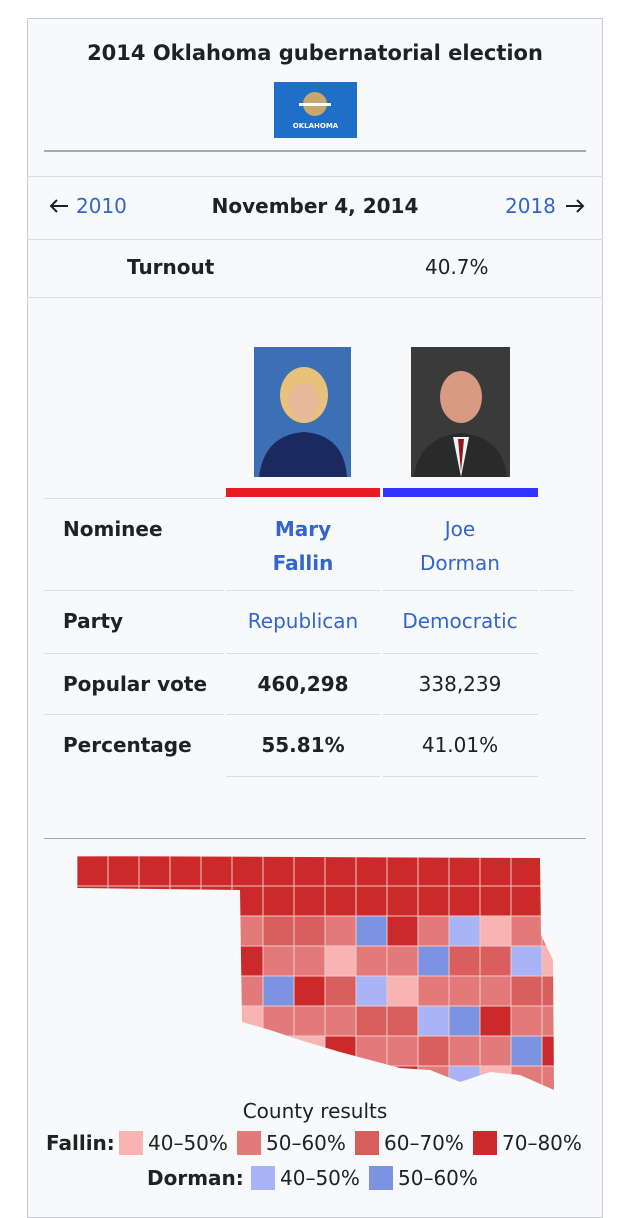  Describe the element at coordinates (113, 529) in the screenshot. I see `row-label: Nominee` at that location.